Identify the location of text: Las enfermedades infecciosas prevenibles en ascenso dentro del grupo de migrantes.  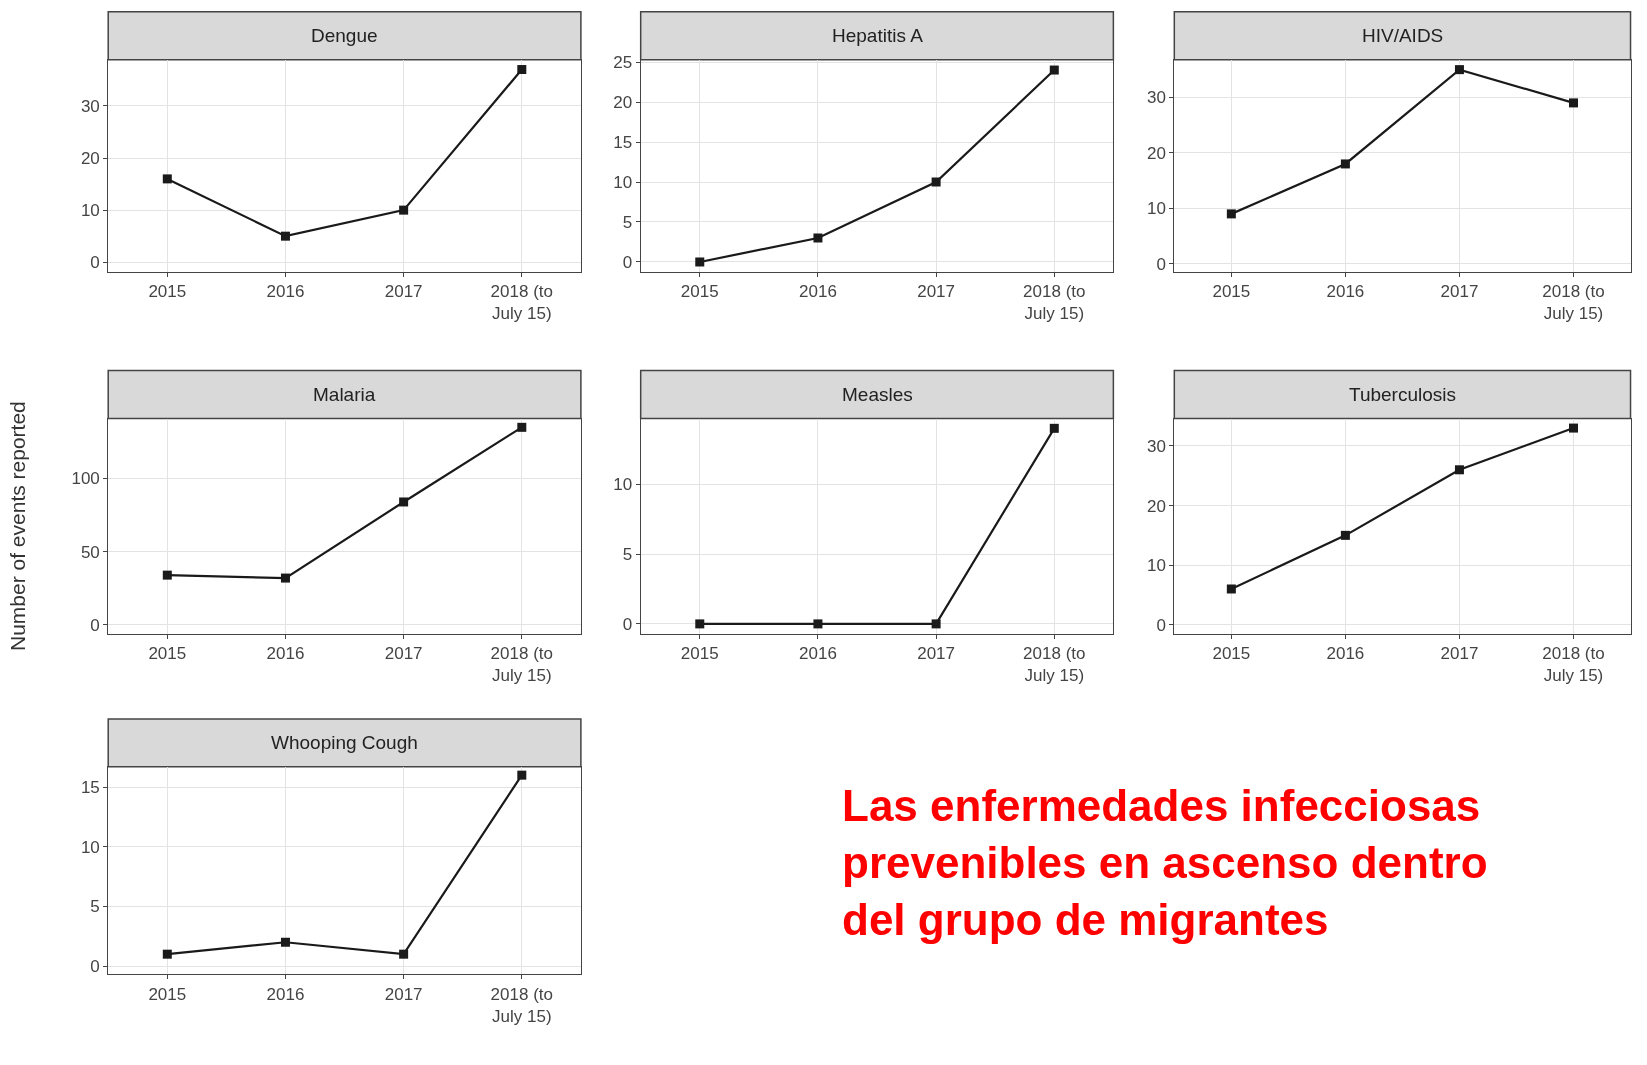
(1165, 863).